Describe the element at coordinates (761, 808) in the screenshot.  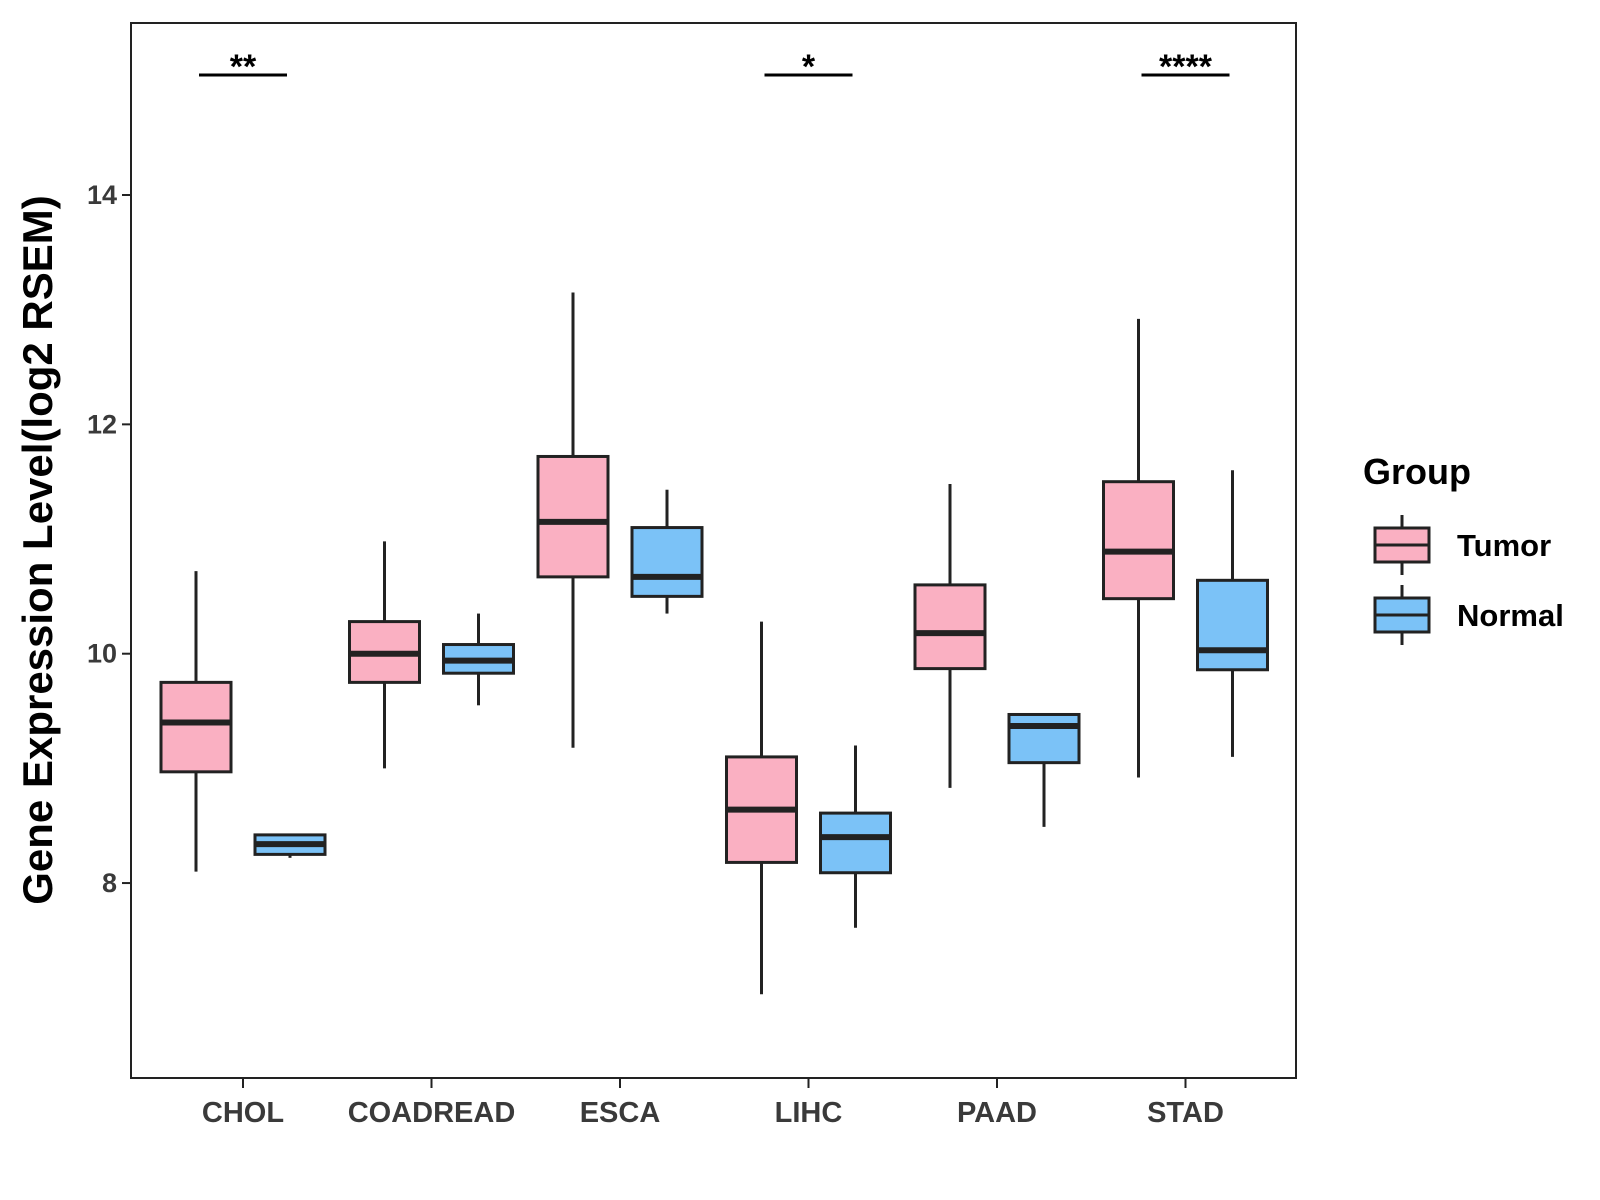
I see `box-tumor-lihc` at that location.